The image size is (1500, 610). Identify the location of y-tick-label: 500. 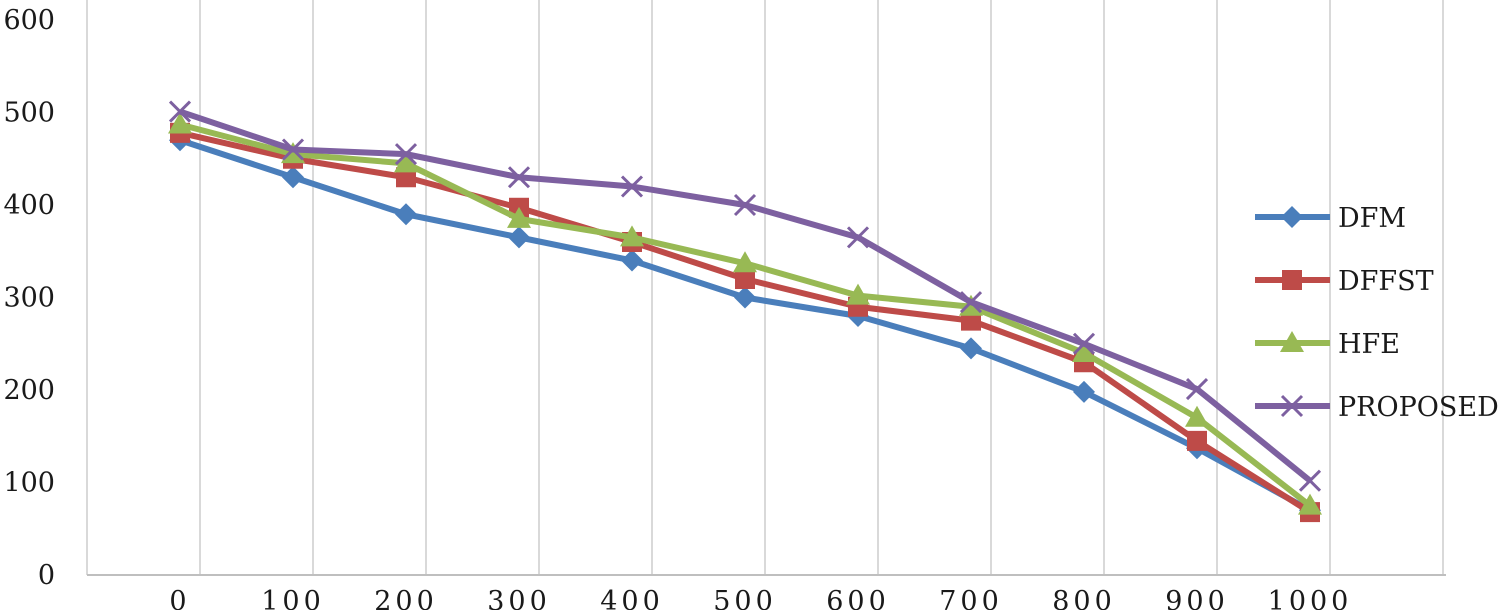
(29, 113).